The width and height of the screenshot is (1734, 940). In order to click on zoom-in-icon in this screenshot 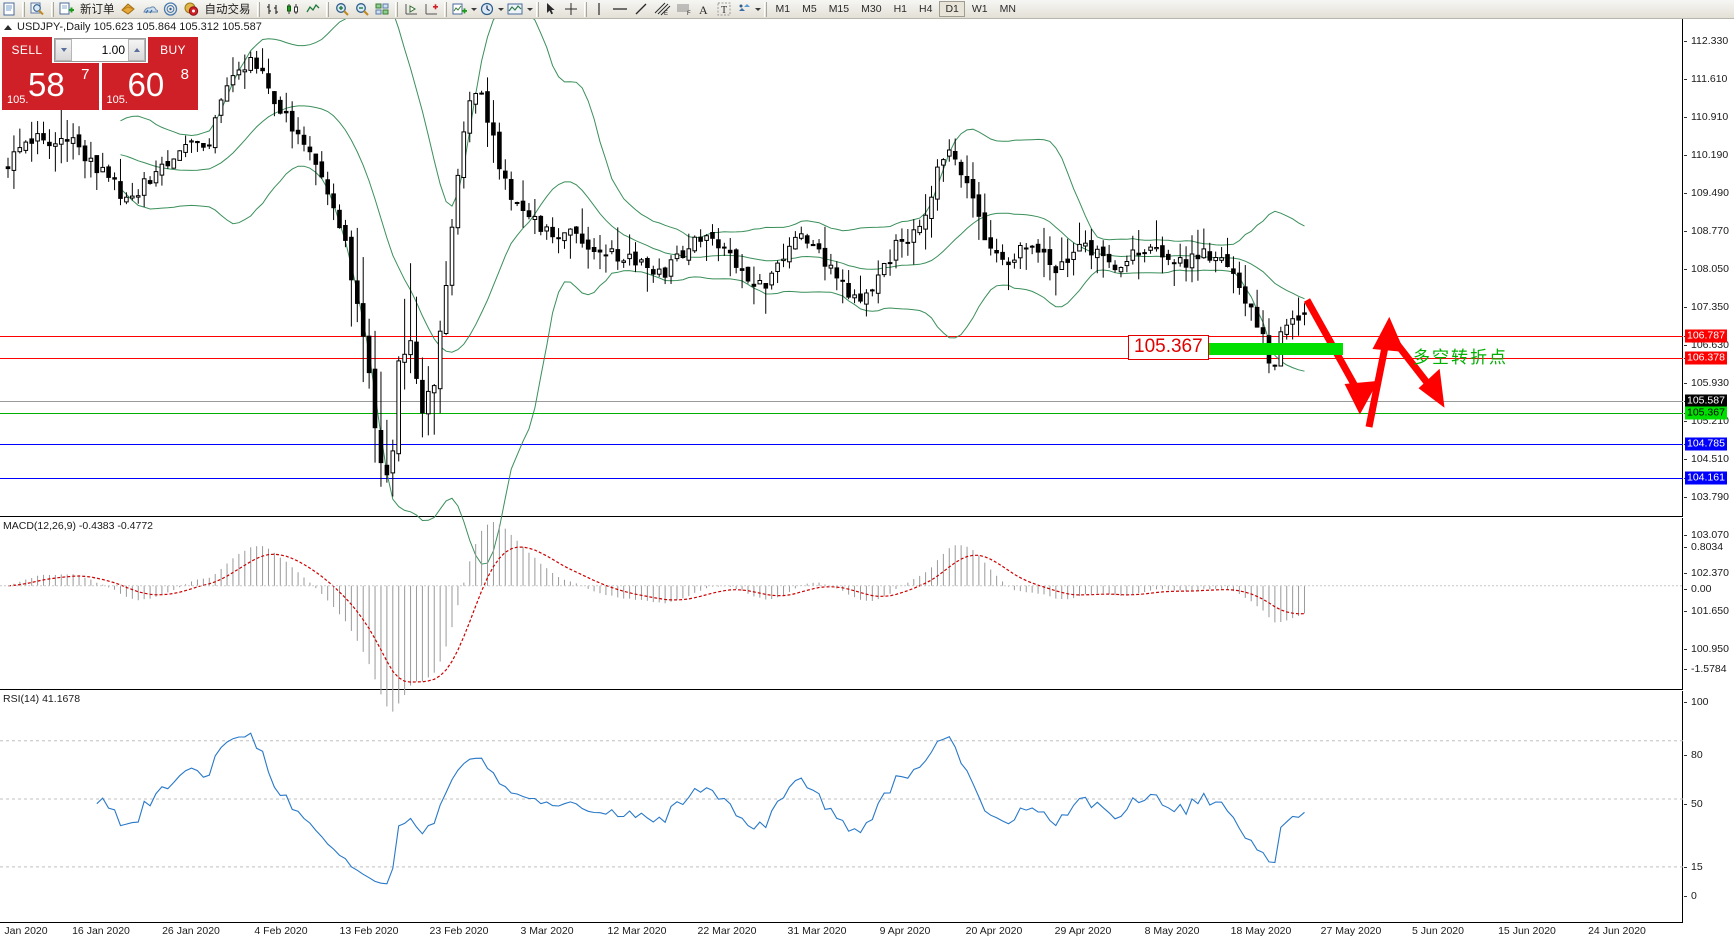, I will do `click(342, 9)`.